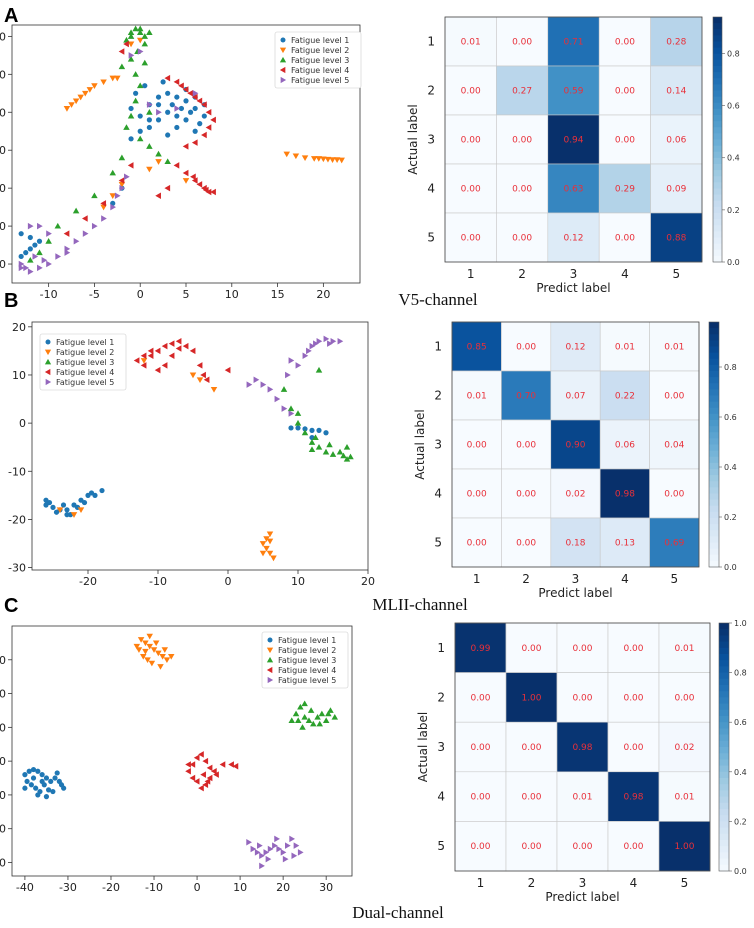 This screenshot has width=754, height=928. What do you see at coordinates (714, 444) in the screenshot?
I see `colorbar-frame` at bounding box center [714, 444].